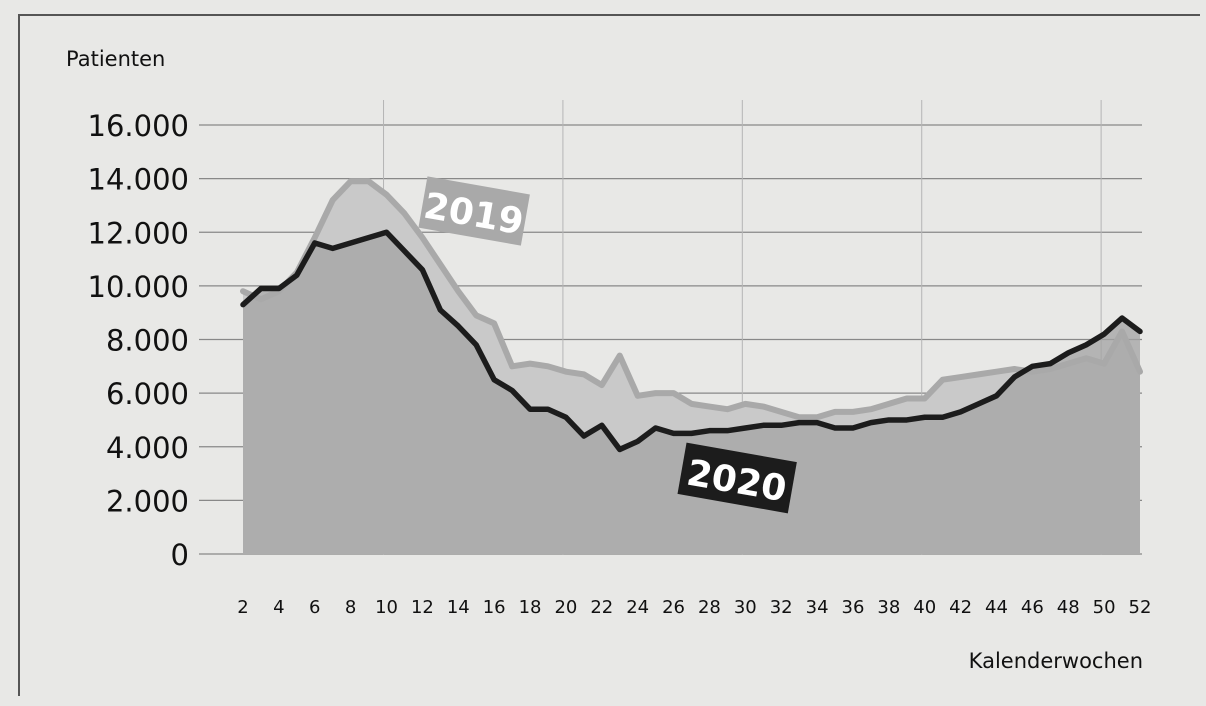  Describe the element at coordinates (138, 126) in the screenshot. I see `y-tick-label: 16.000` at that location.